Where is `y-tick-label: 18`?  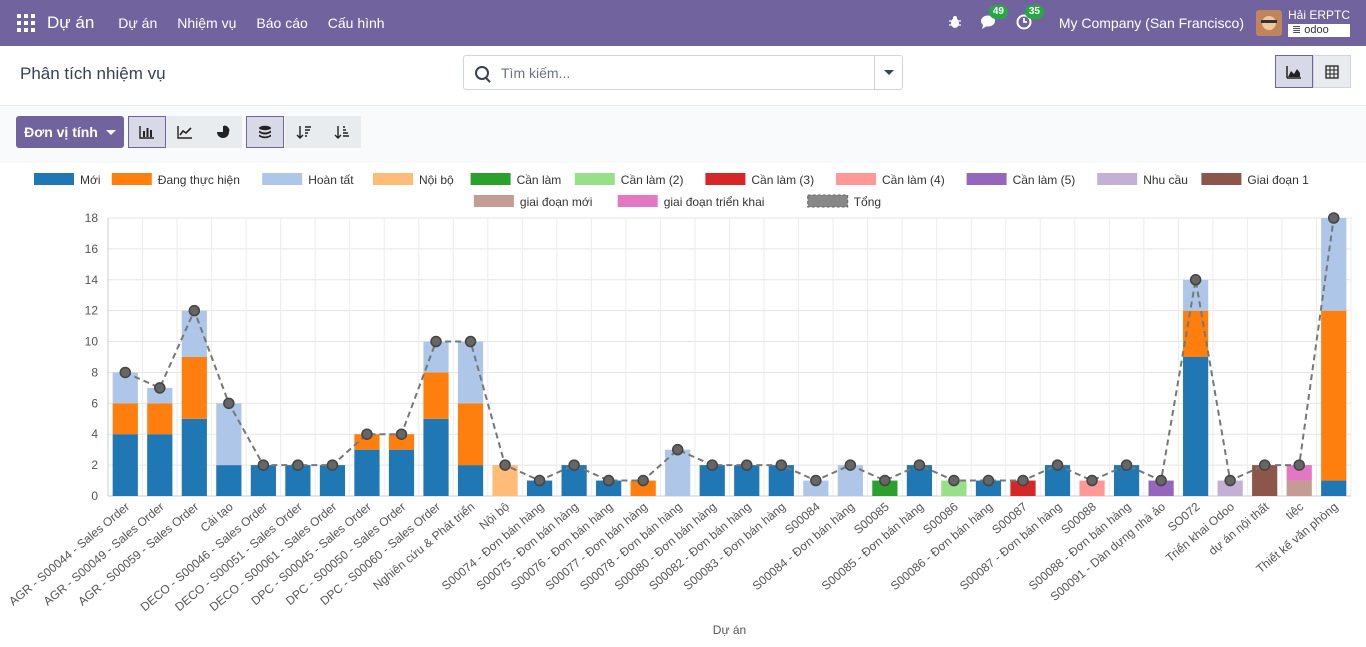 y-tick-label: 18 is located at coordinates (92, 218).